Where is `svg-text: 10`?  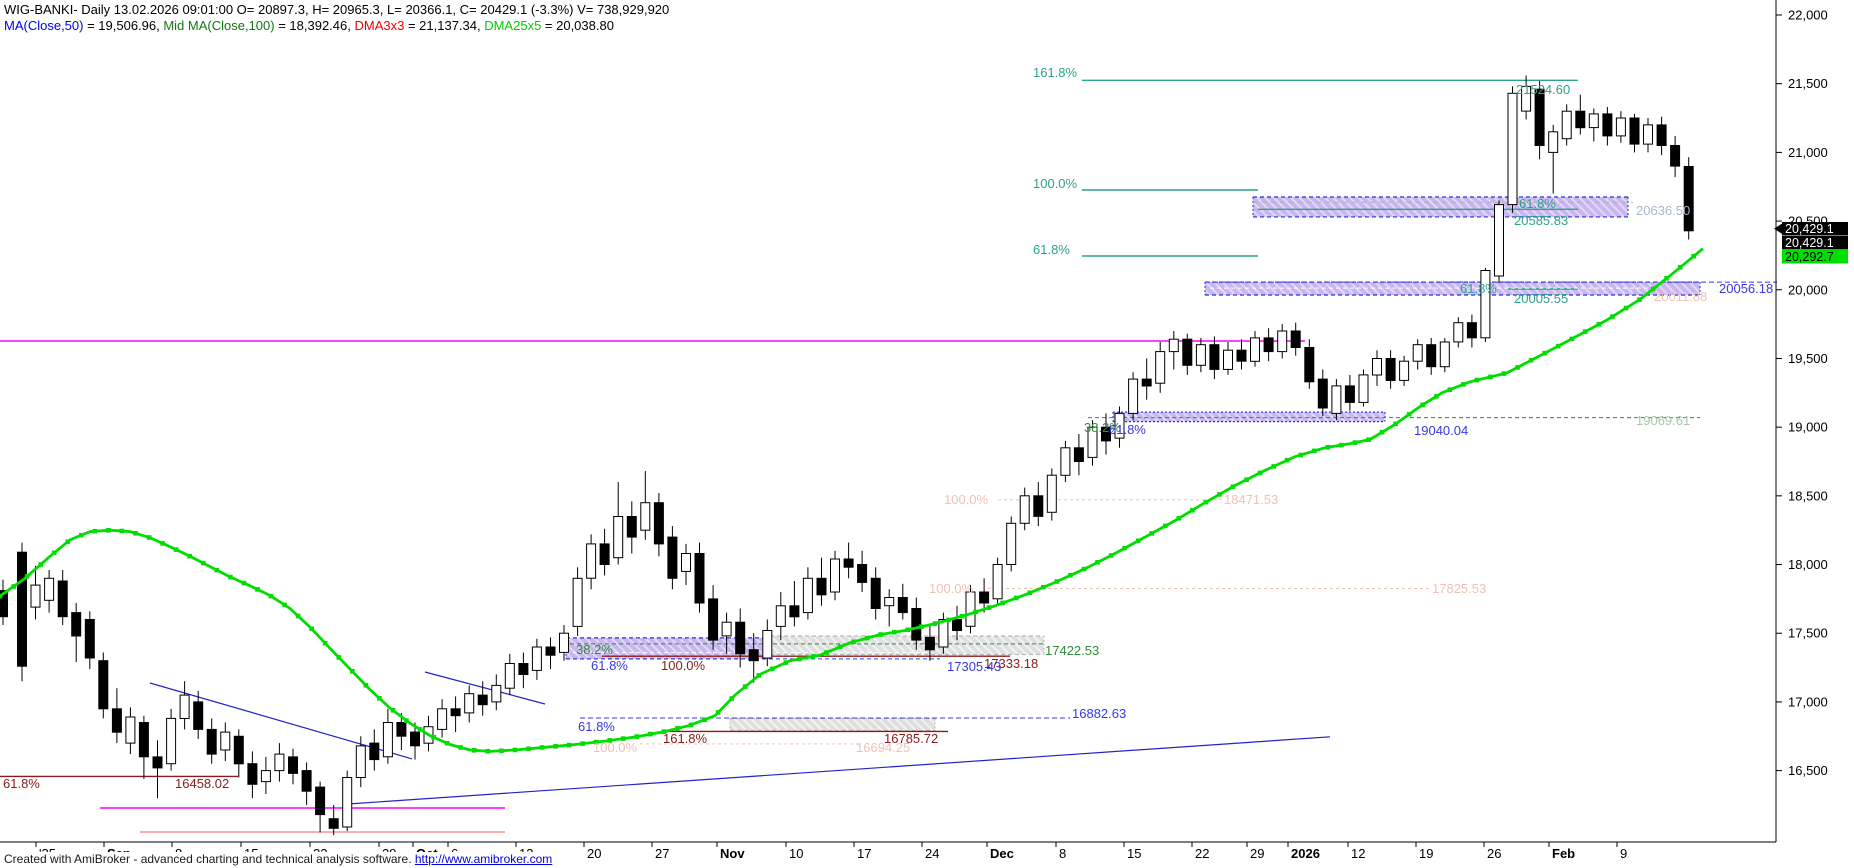
svg-text: 10 is located at coordinates (796, 853).